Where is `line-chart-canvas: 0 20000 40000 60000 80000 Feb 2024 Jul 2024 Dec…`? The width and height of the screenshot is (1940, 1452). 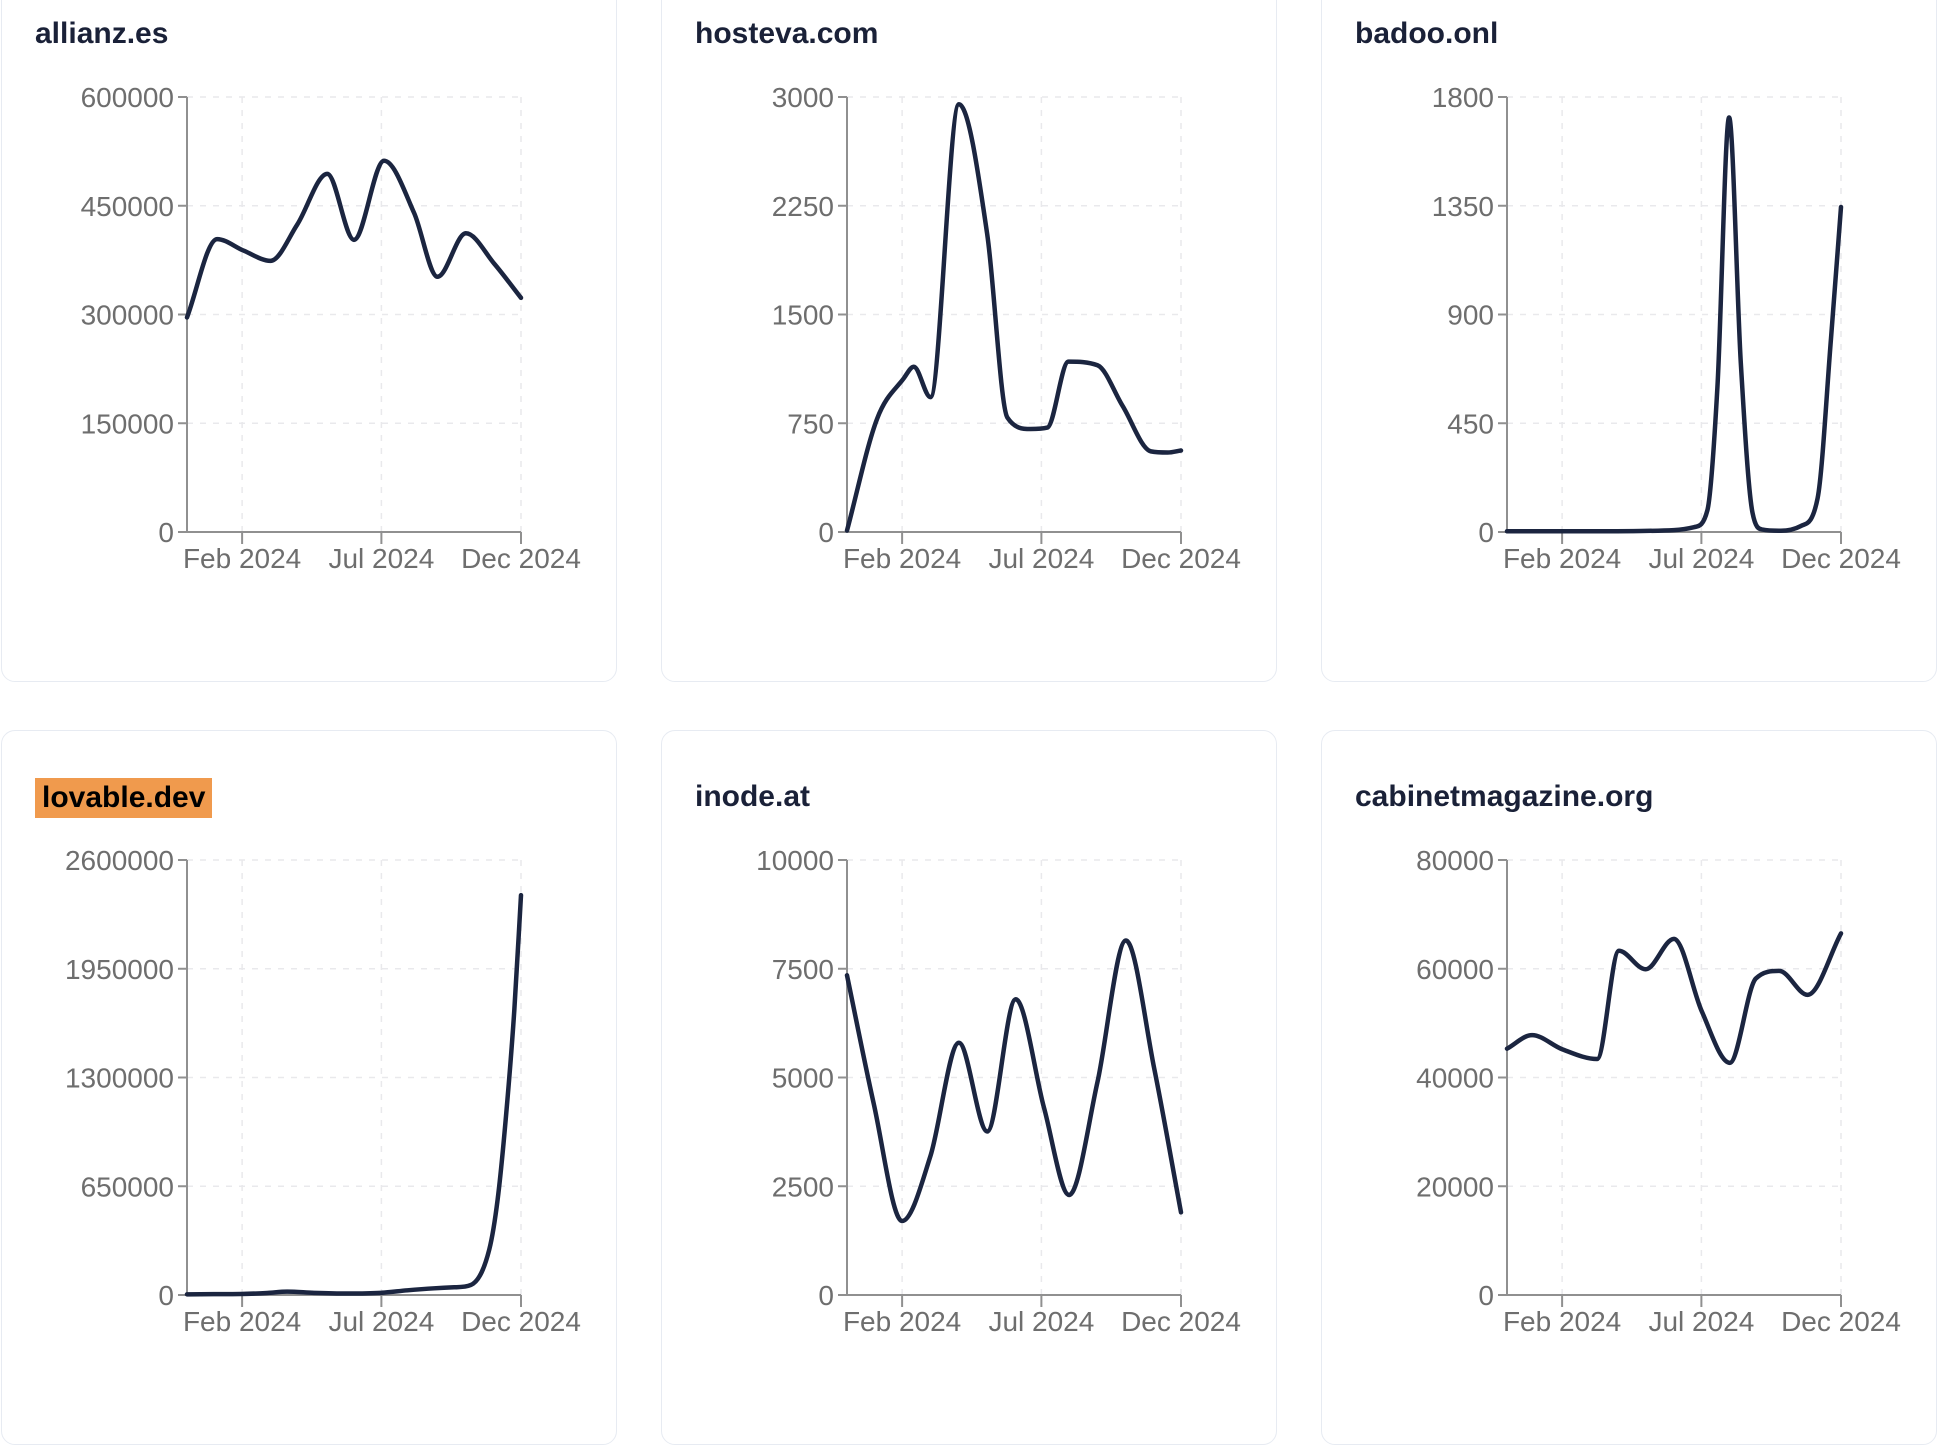
line-chart-canvas: 0 20000 40000 60000 80000 Feb 2024 Jul 2024 Dec… is located at coordinates (1658, 1091).